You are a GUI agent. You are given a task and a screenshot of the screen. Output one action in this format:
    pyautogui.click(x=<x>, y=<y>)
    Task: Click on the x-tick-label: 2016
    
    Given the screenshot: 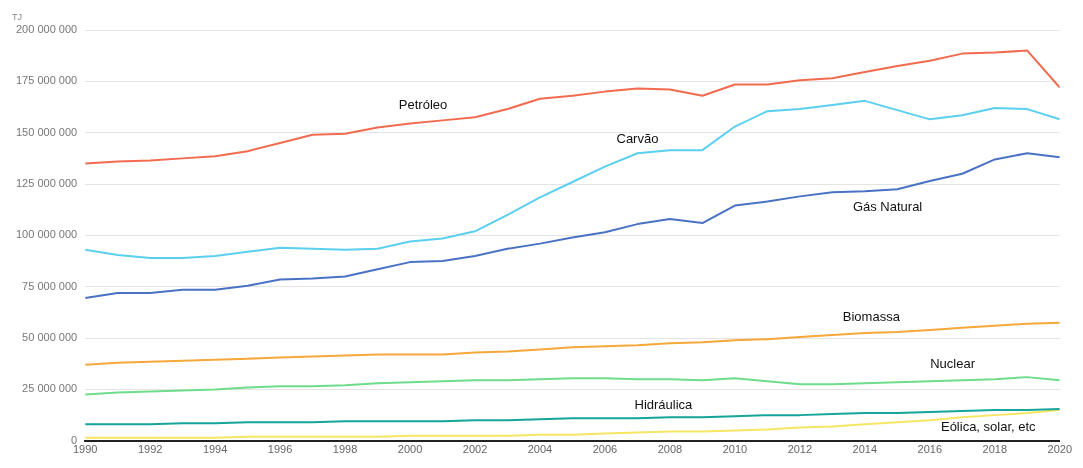 What is the action you would take?
    pyautogui.click(x=930, y=449)
    